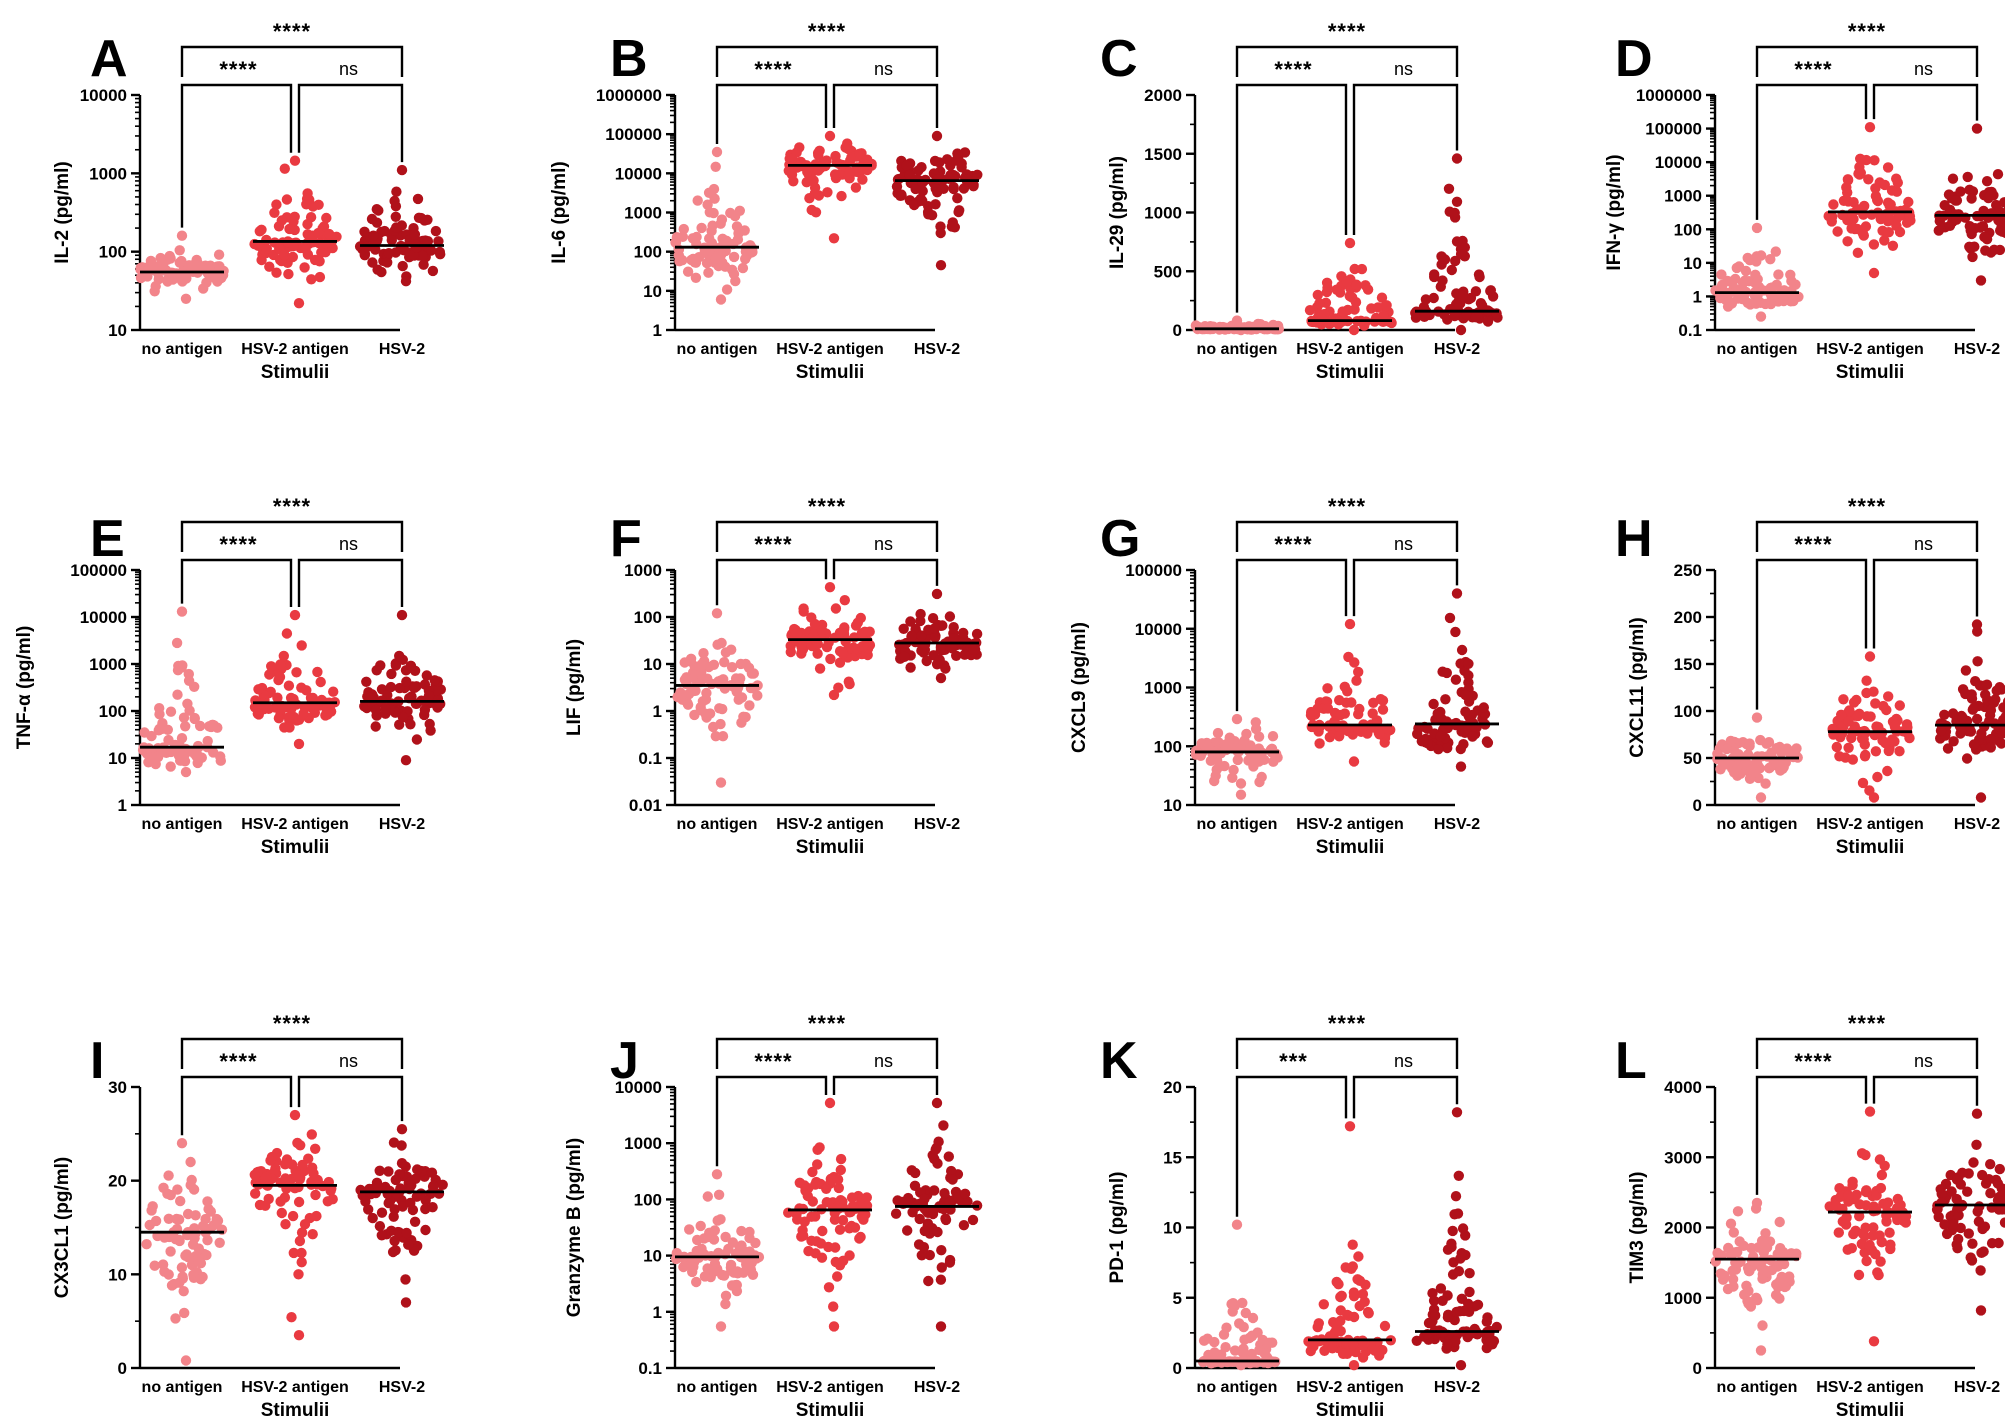 The height and width of the screenshot is (1425, 2005). Describe the element at coordinates (626, 539) in the screenshot. I see `panel-letter: F` at that location.